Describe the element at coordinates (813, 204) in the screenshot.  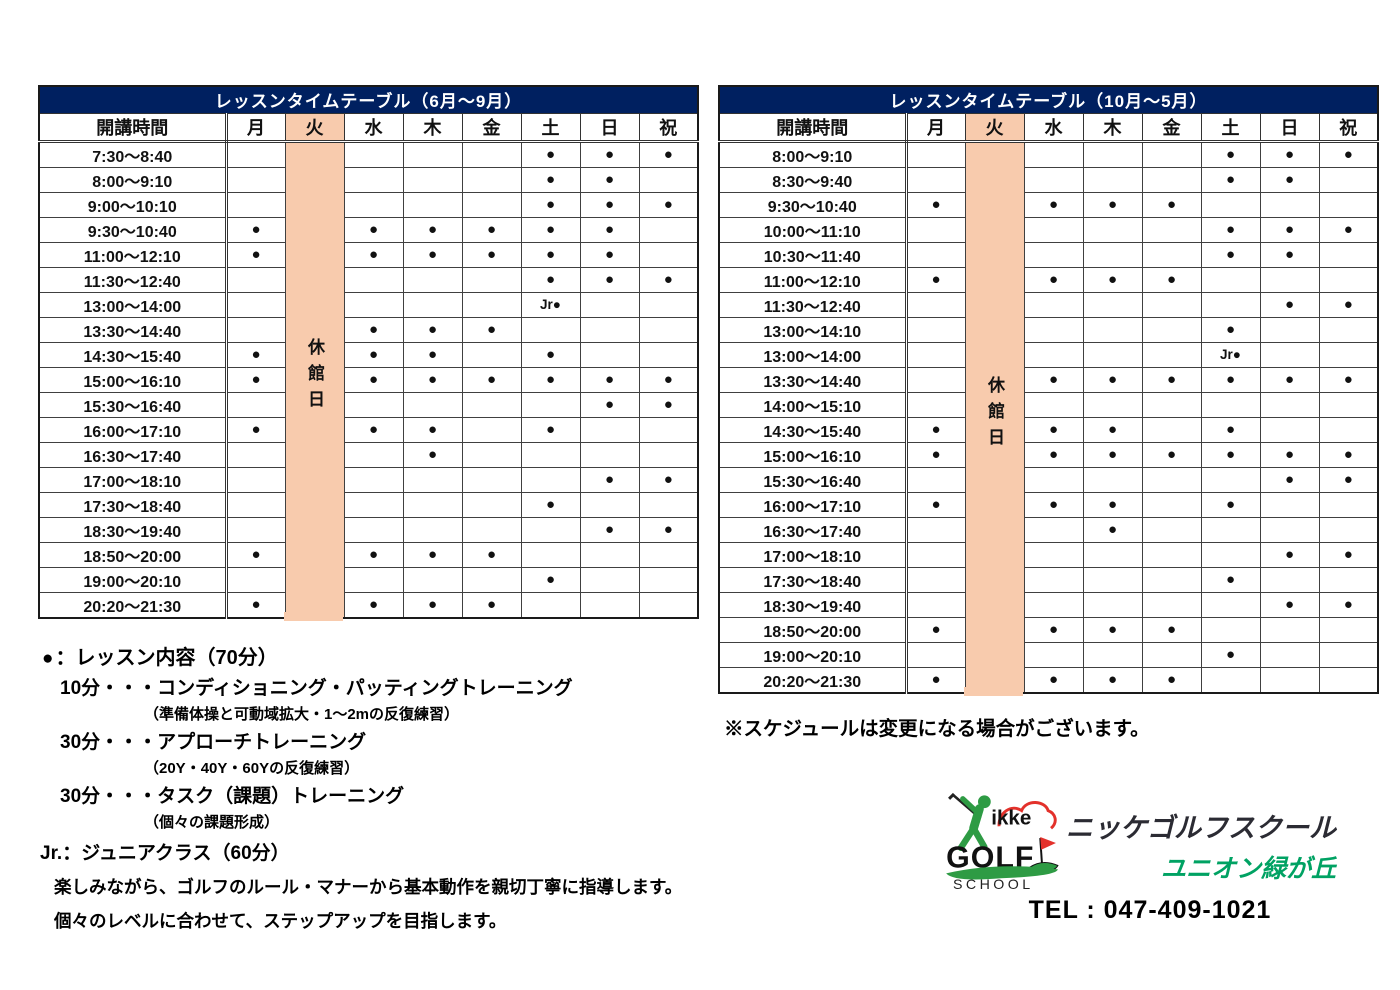
I see `time-slot: 9:30～10:40` at that location.